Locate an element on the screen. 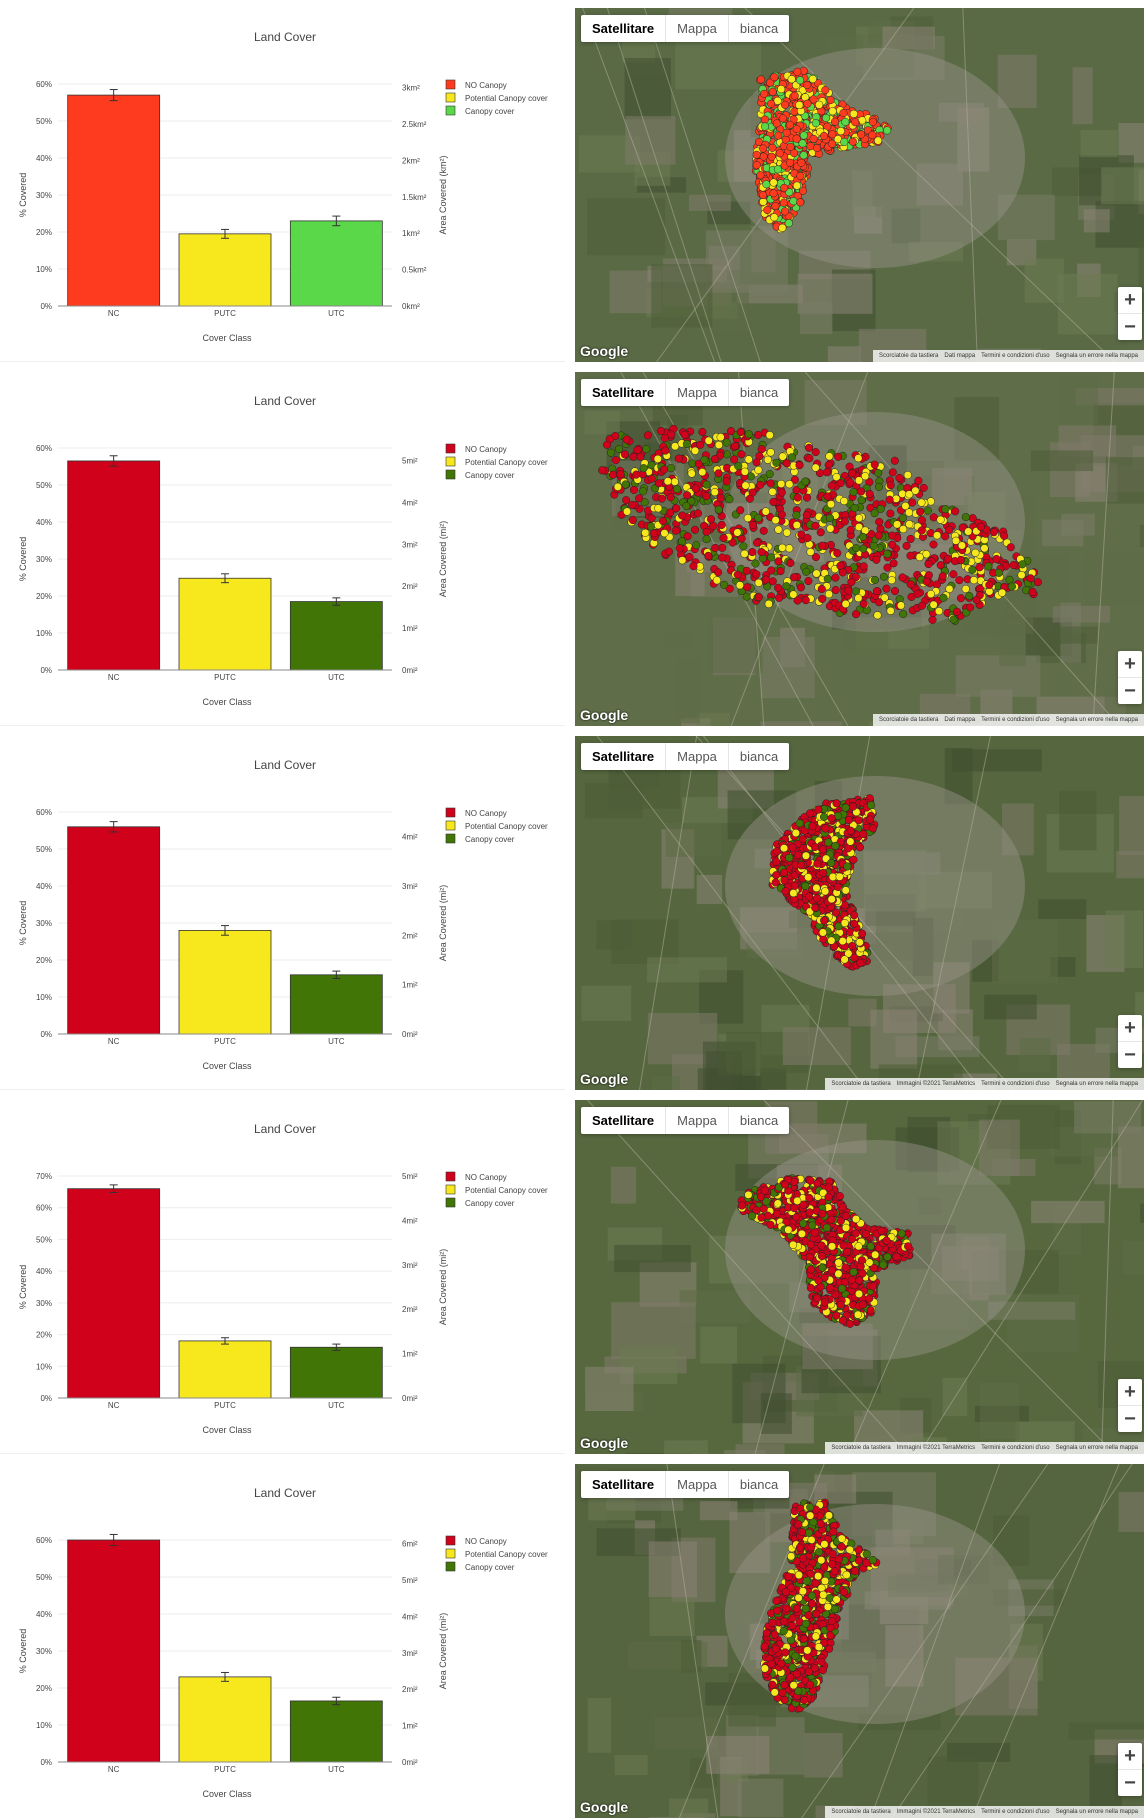 The image size is (1144, 1818). legend-swatch is located at coordinates (450, 84).